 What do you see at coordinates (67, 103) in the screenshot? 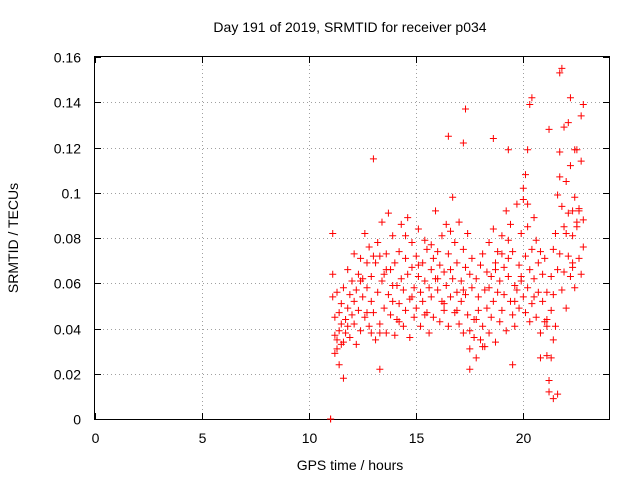
I see `y-tick-label: 0.14` at bounding box center [67, 103].